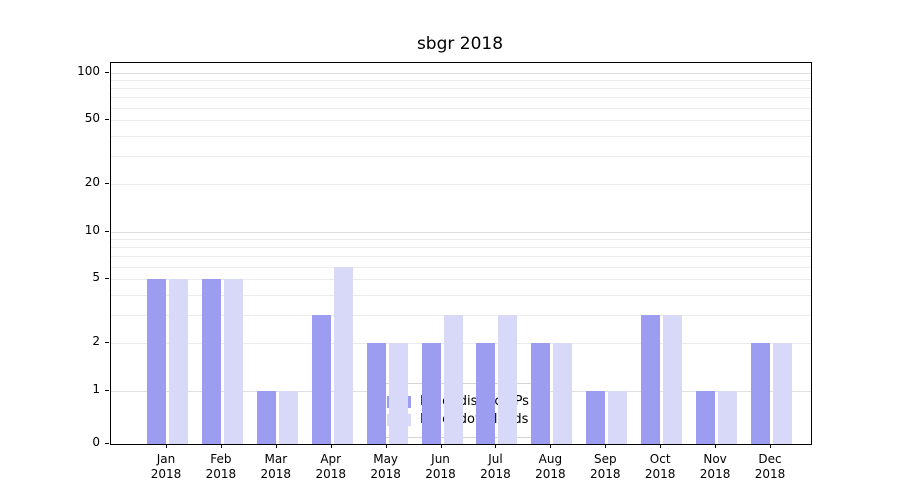 The image size is (900, 500). I want to click on x-tick-label: Jan 2018, so click(166, 467).